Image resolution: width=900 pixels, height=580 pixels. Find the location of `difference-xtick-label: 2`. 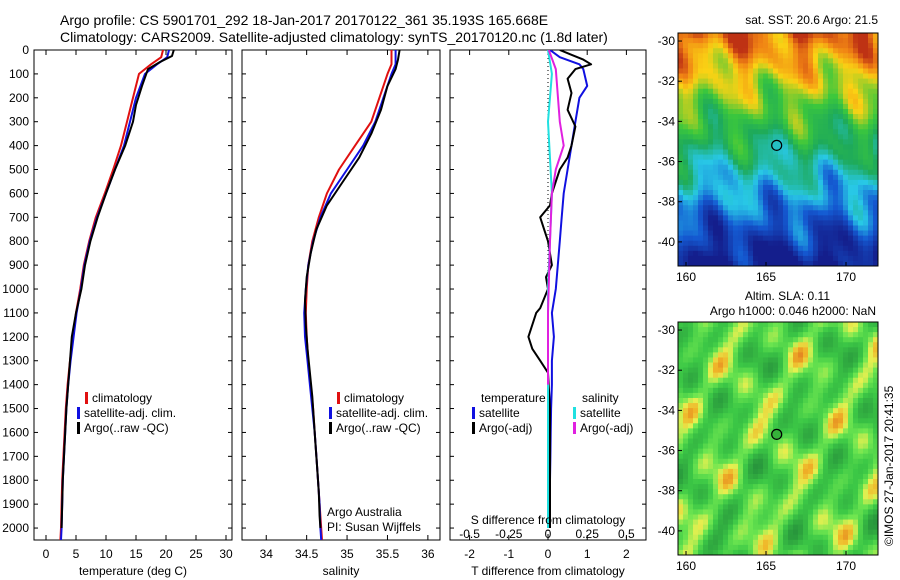

difference-xtick-label: 2 is located at coordinates (626, 554).